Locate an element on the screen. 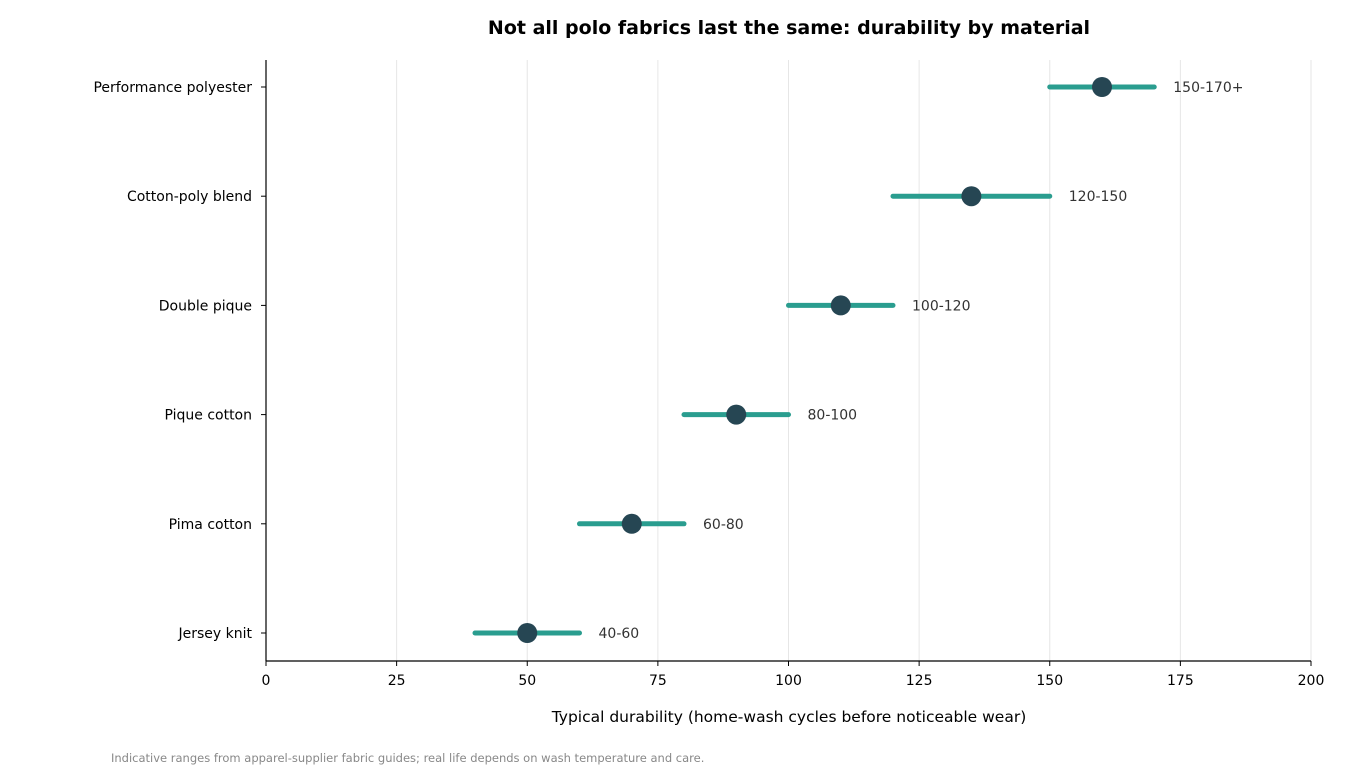  range-label: 120-150 is located at coordinates (1098, 197).